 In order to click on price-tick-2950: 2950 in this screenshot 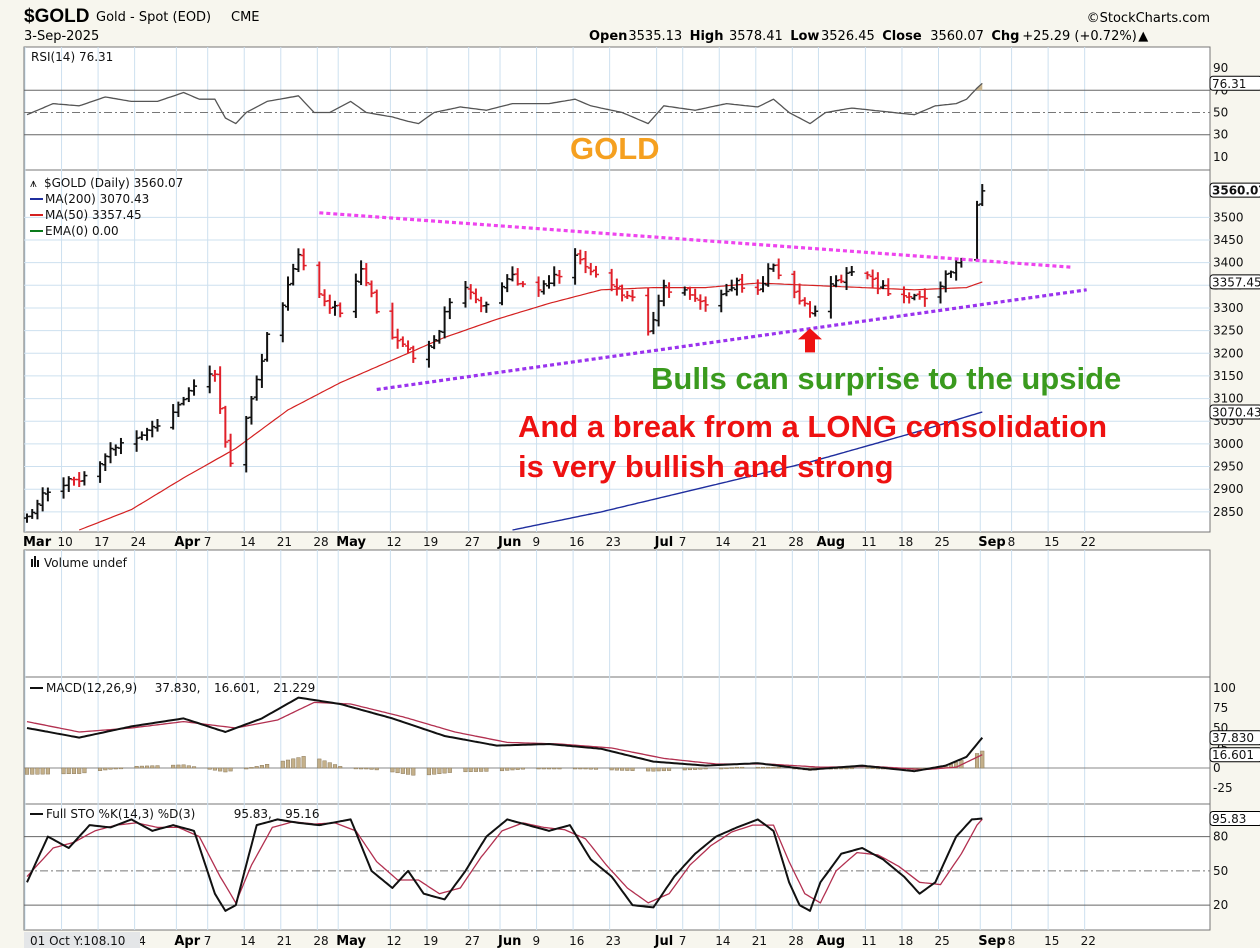, I will do `click(1228, 467)`.